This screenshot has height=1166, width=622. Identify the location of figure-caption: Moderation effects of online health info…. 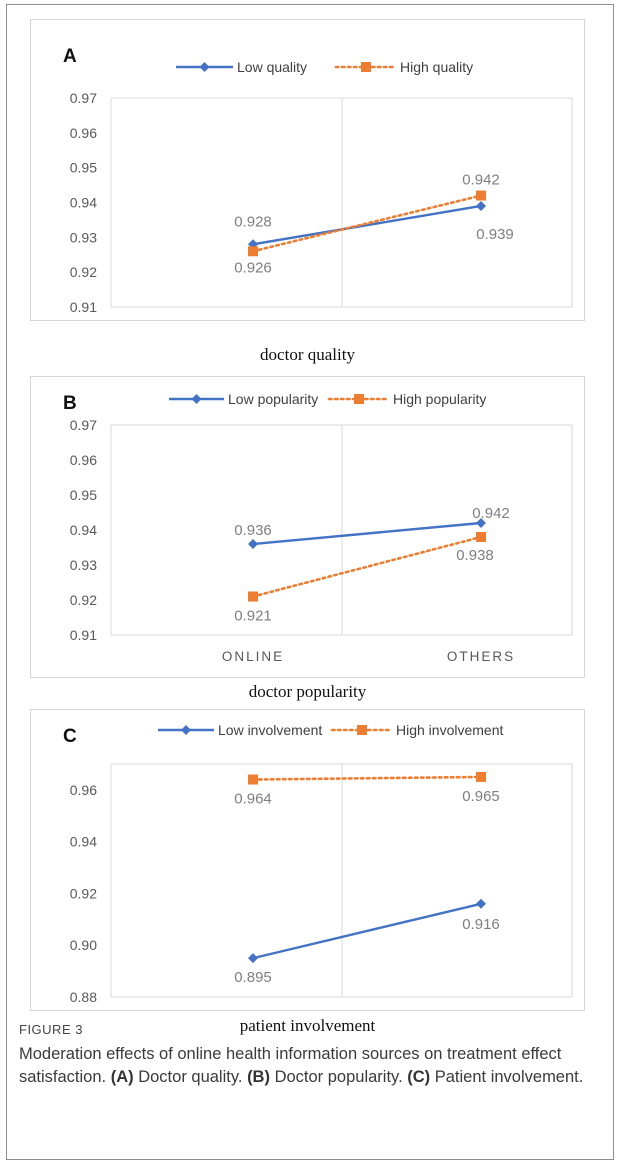
(306, 1066).